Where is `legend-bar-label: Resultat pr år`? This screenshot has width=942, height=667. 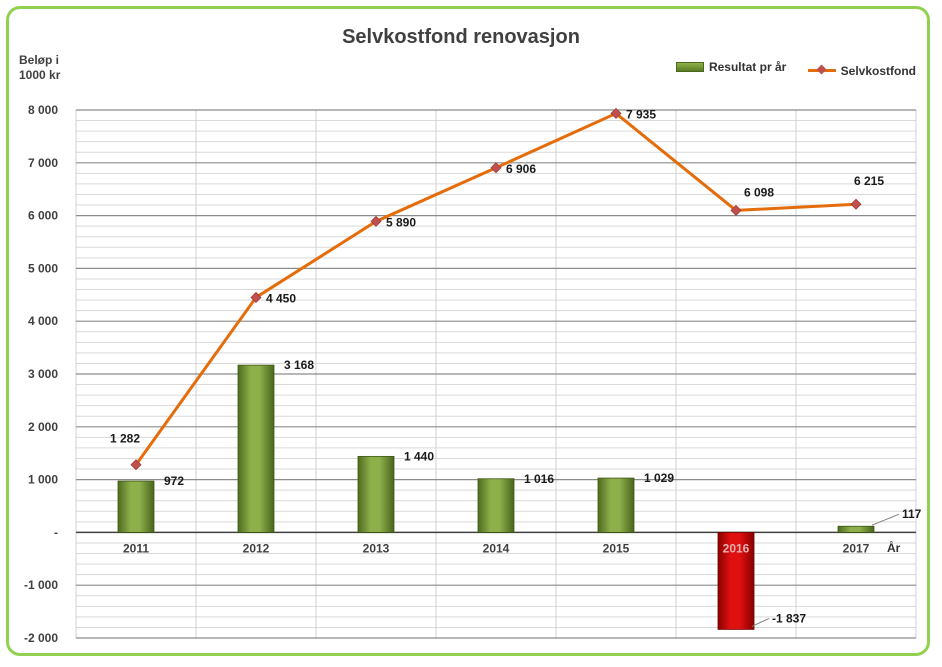
legend-bar-label: Resultat pr år is located at coordinates (747, 67).